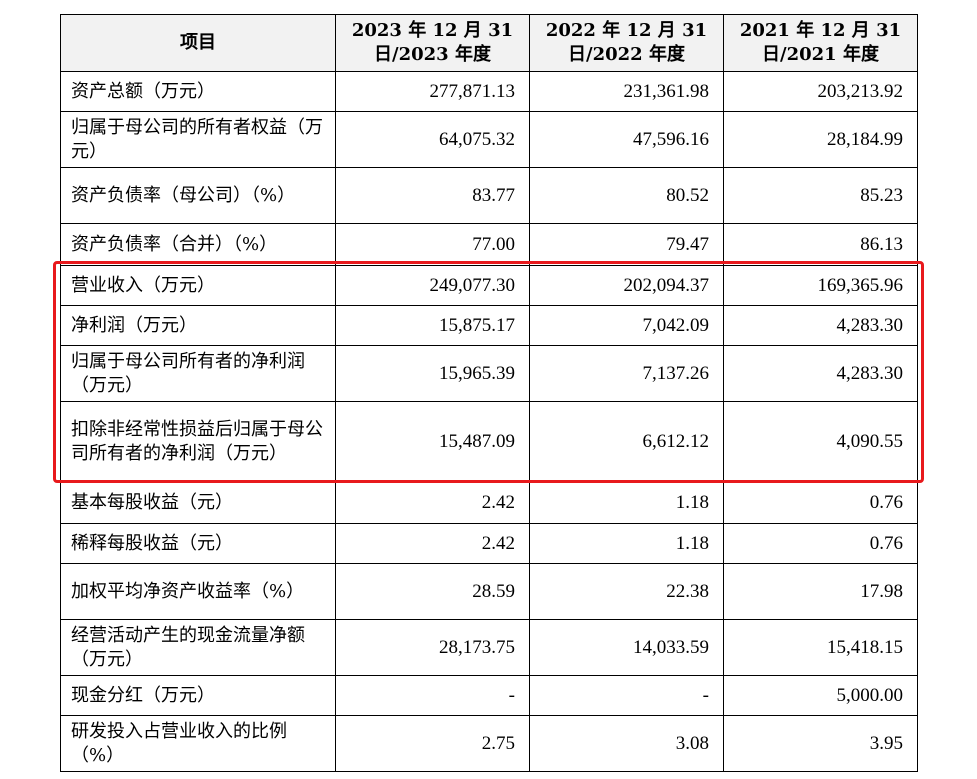 The width and height of the screenshot is (977, 779). I want to click on value-2023: 15,875.17, so click(432, 325).